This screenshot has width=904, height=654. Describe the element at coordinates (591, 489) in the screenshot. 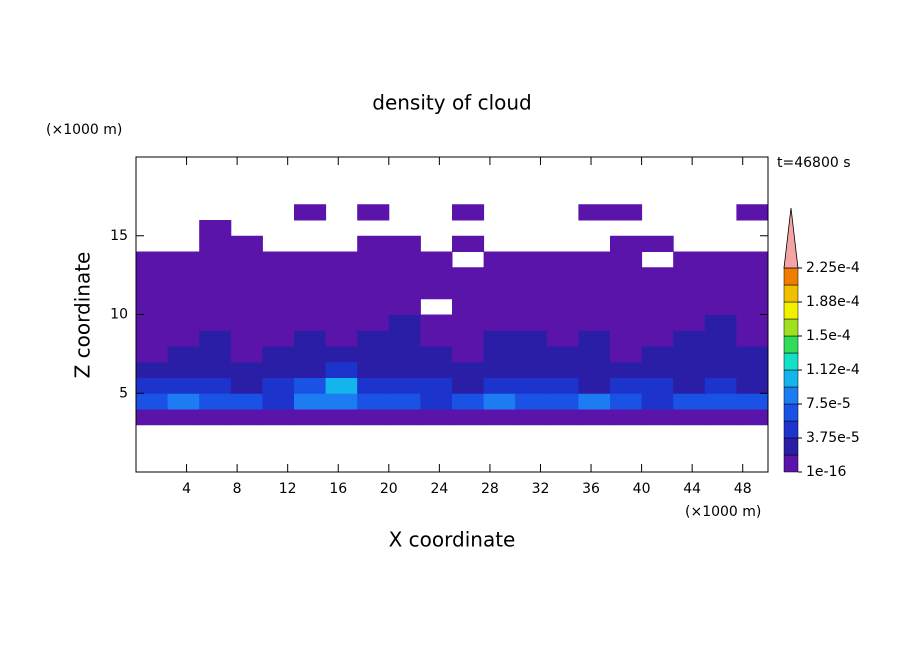

I see `x-tick-label: 36` at that location.